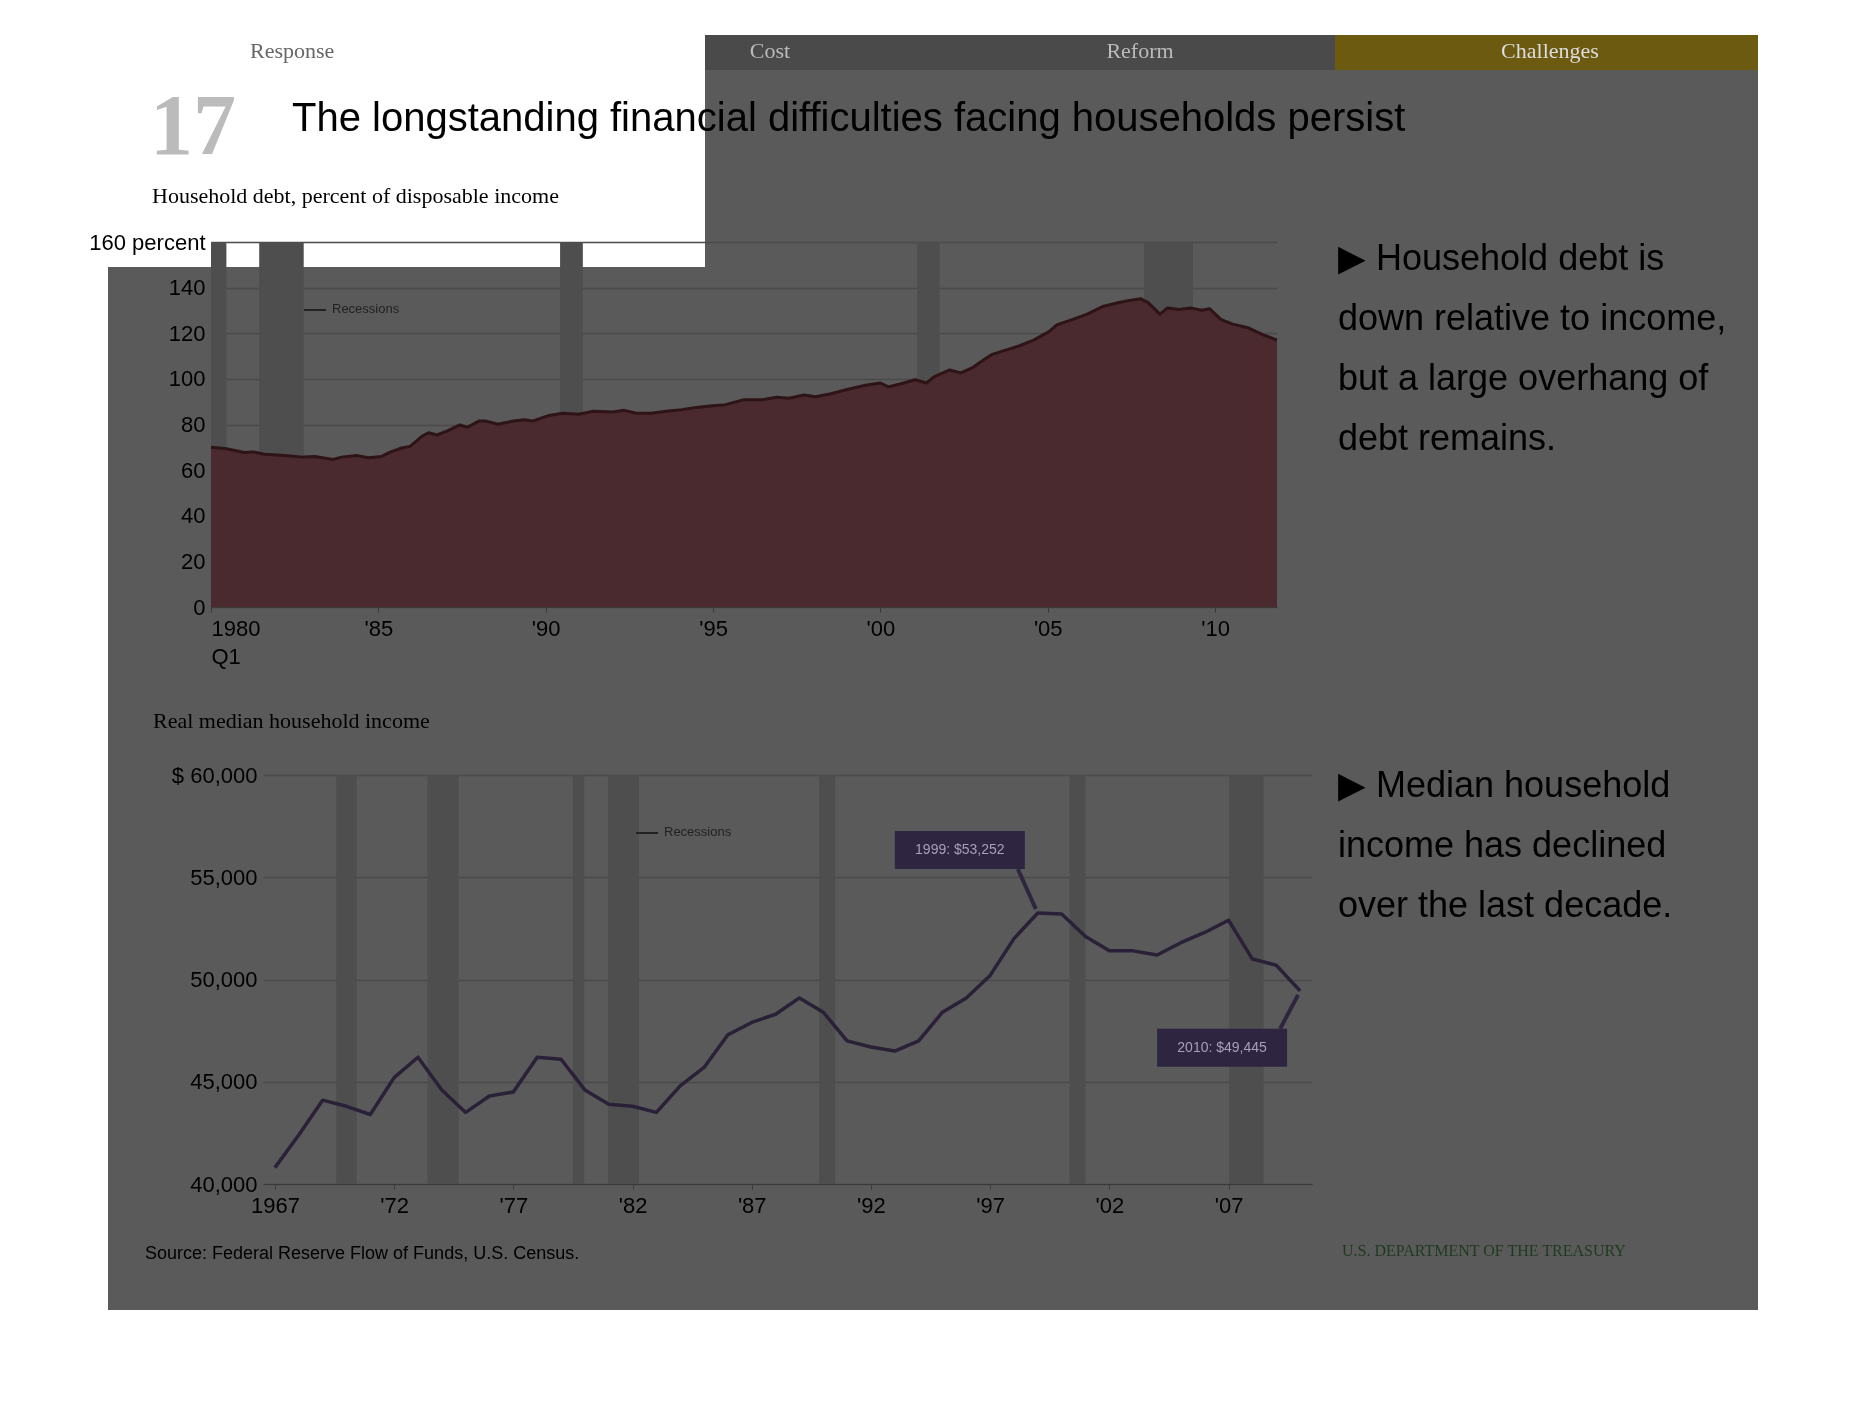 The image size is (1866, 1404). What do you see at coordinates (199, 607) in the screenshot?
I see `y-tick-label: 0` at bounding box center [199, 607].